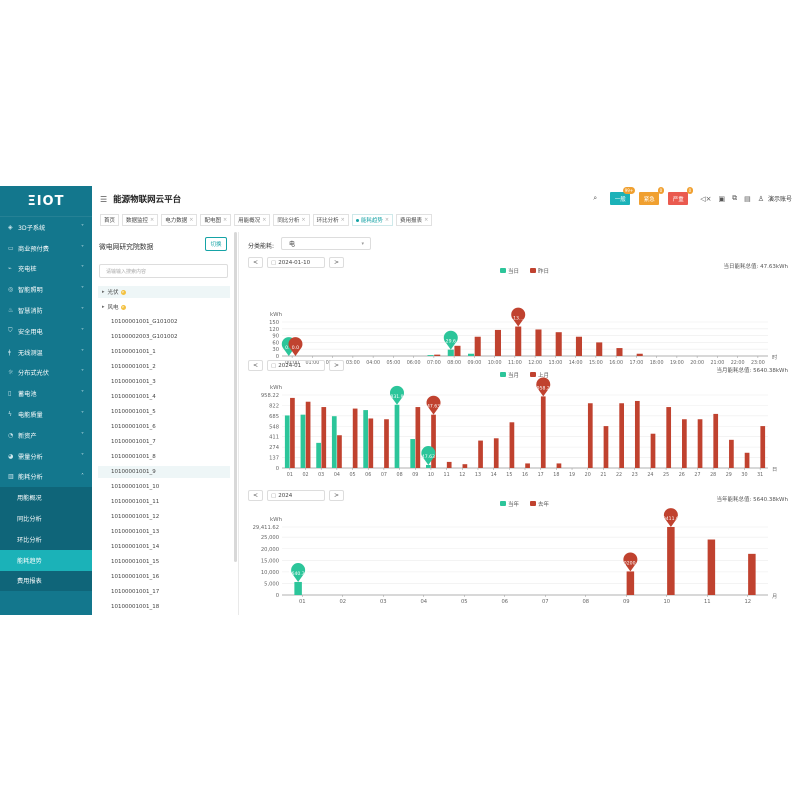 The height and width of the screenshot is (800, 800). What do you see at coordinates (179, 220) in the screenshot?
I see `tab: 电力数据 ×` at bounding box center [179, 220].